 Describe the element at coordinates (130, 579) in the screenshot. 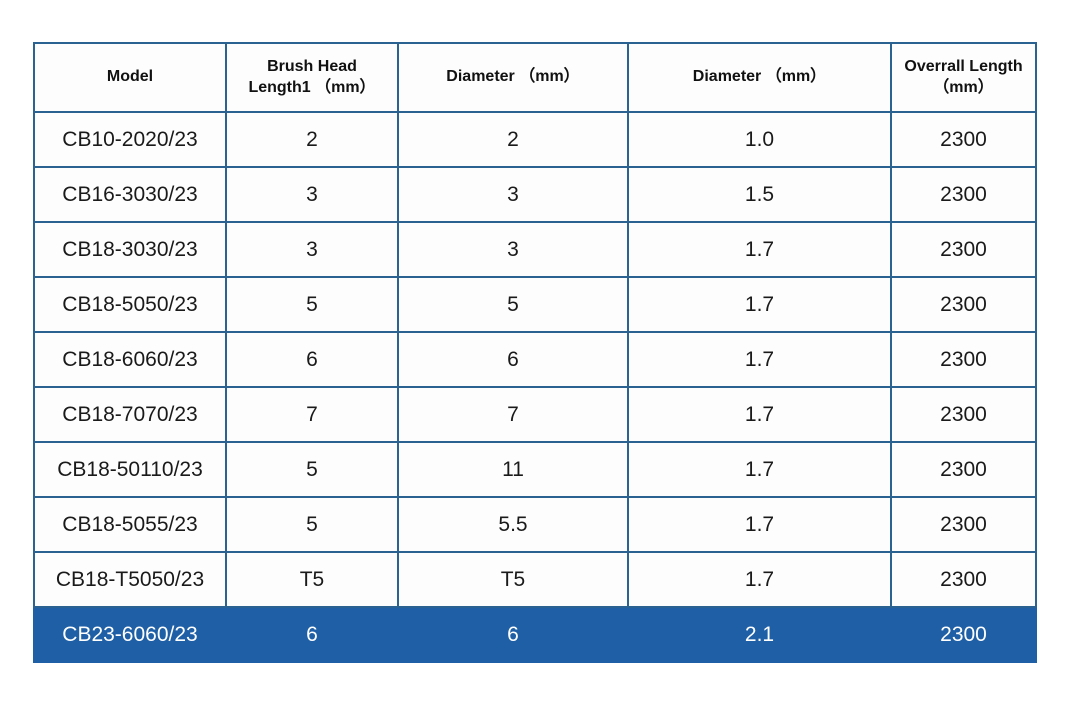

I see `cell-model: CB18-T5050/23` at that location.